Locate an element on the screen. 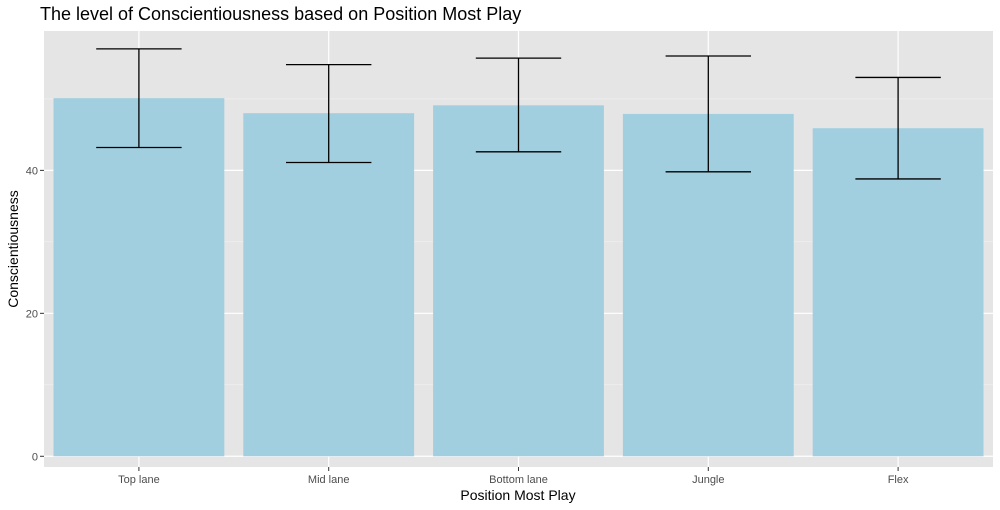 This screenshot has width=1000, height=510. x-axis-ticks: Top lane Mid lane Bottom lane Jungle Flex is located at coordinates (513, 476).